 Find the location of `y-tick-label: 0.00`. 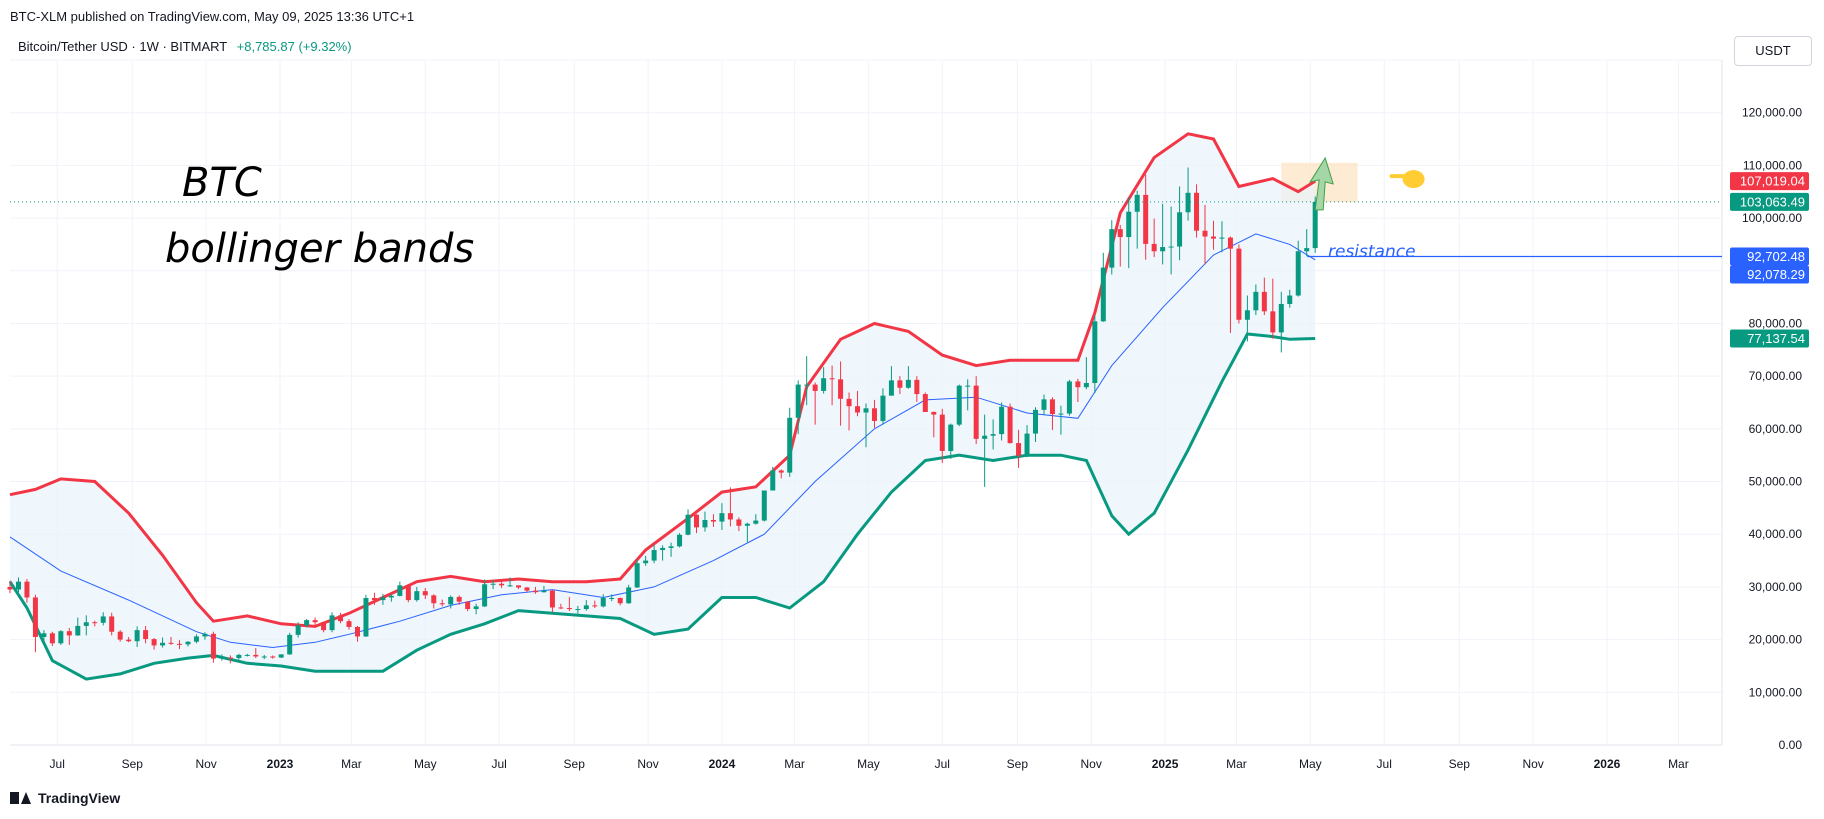

y-tick-label: 0.00 is located at coordinates (1791, 745).